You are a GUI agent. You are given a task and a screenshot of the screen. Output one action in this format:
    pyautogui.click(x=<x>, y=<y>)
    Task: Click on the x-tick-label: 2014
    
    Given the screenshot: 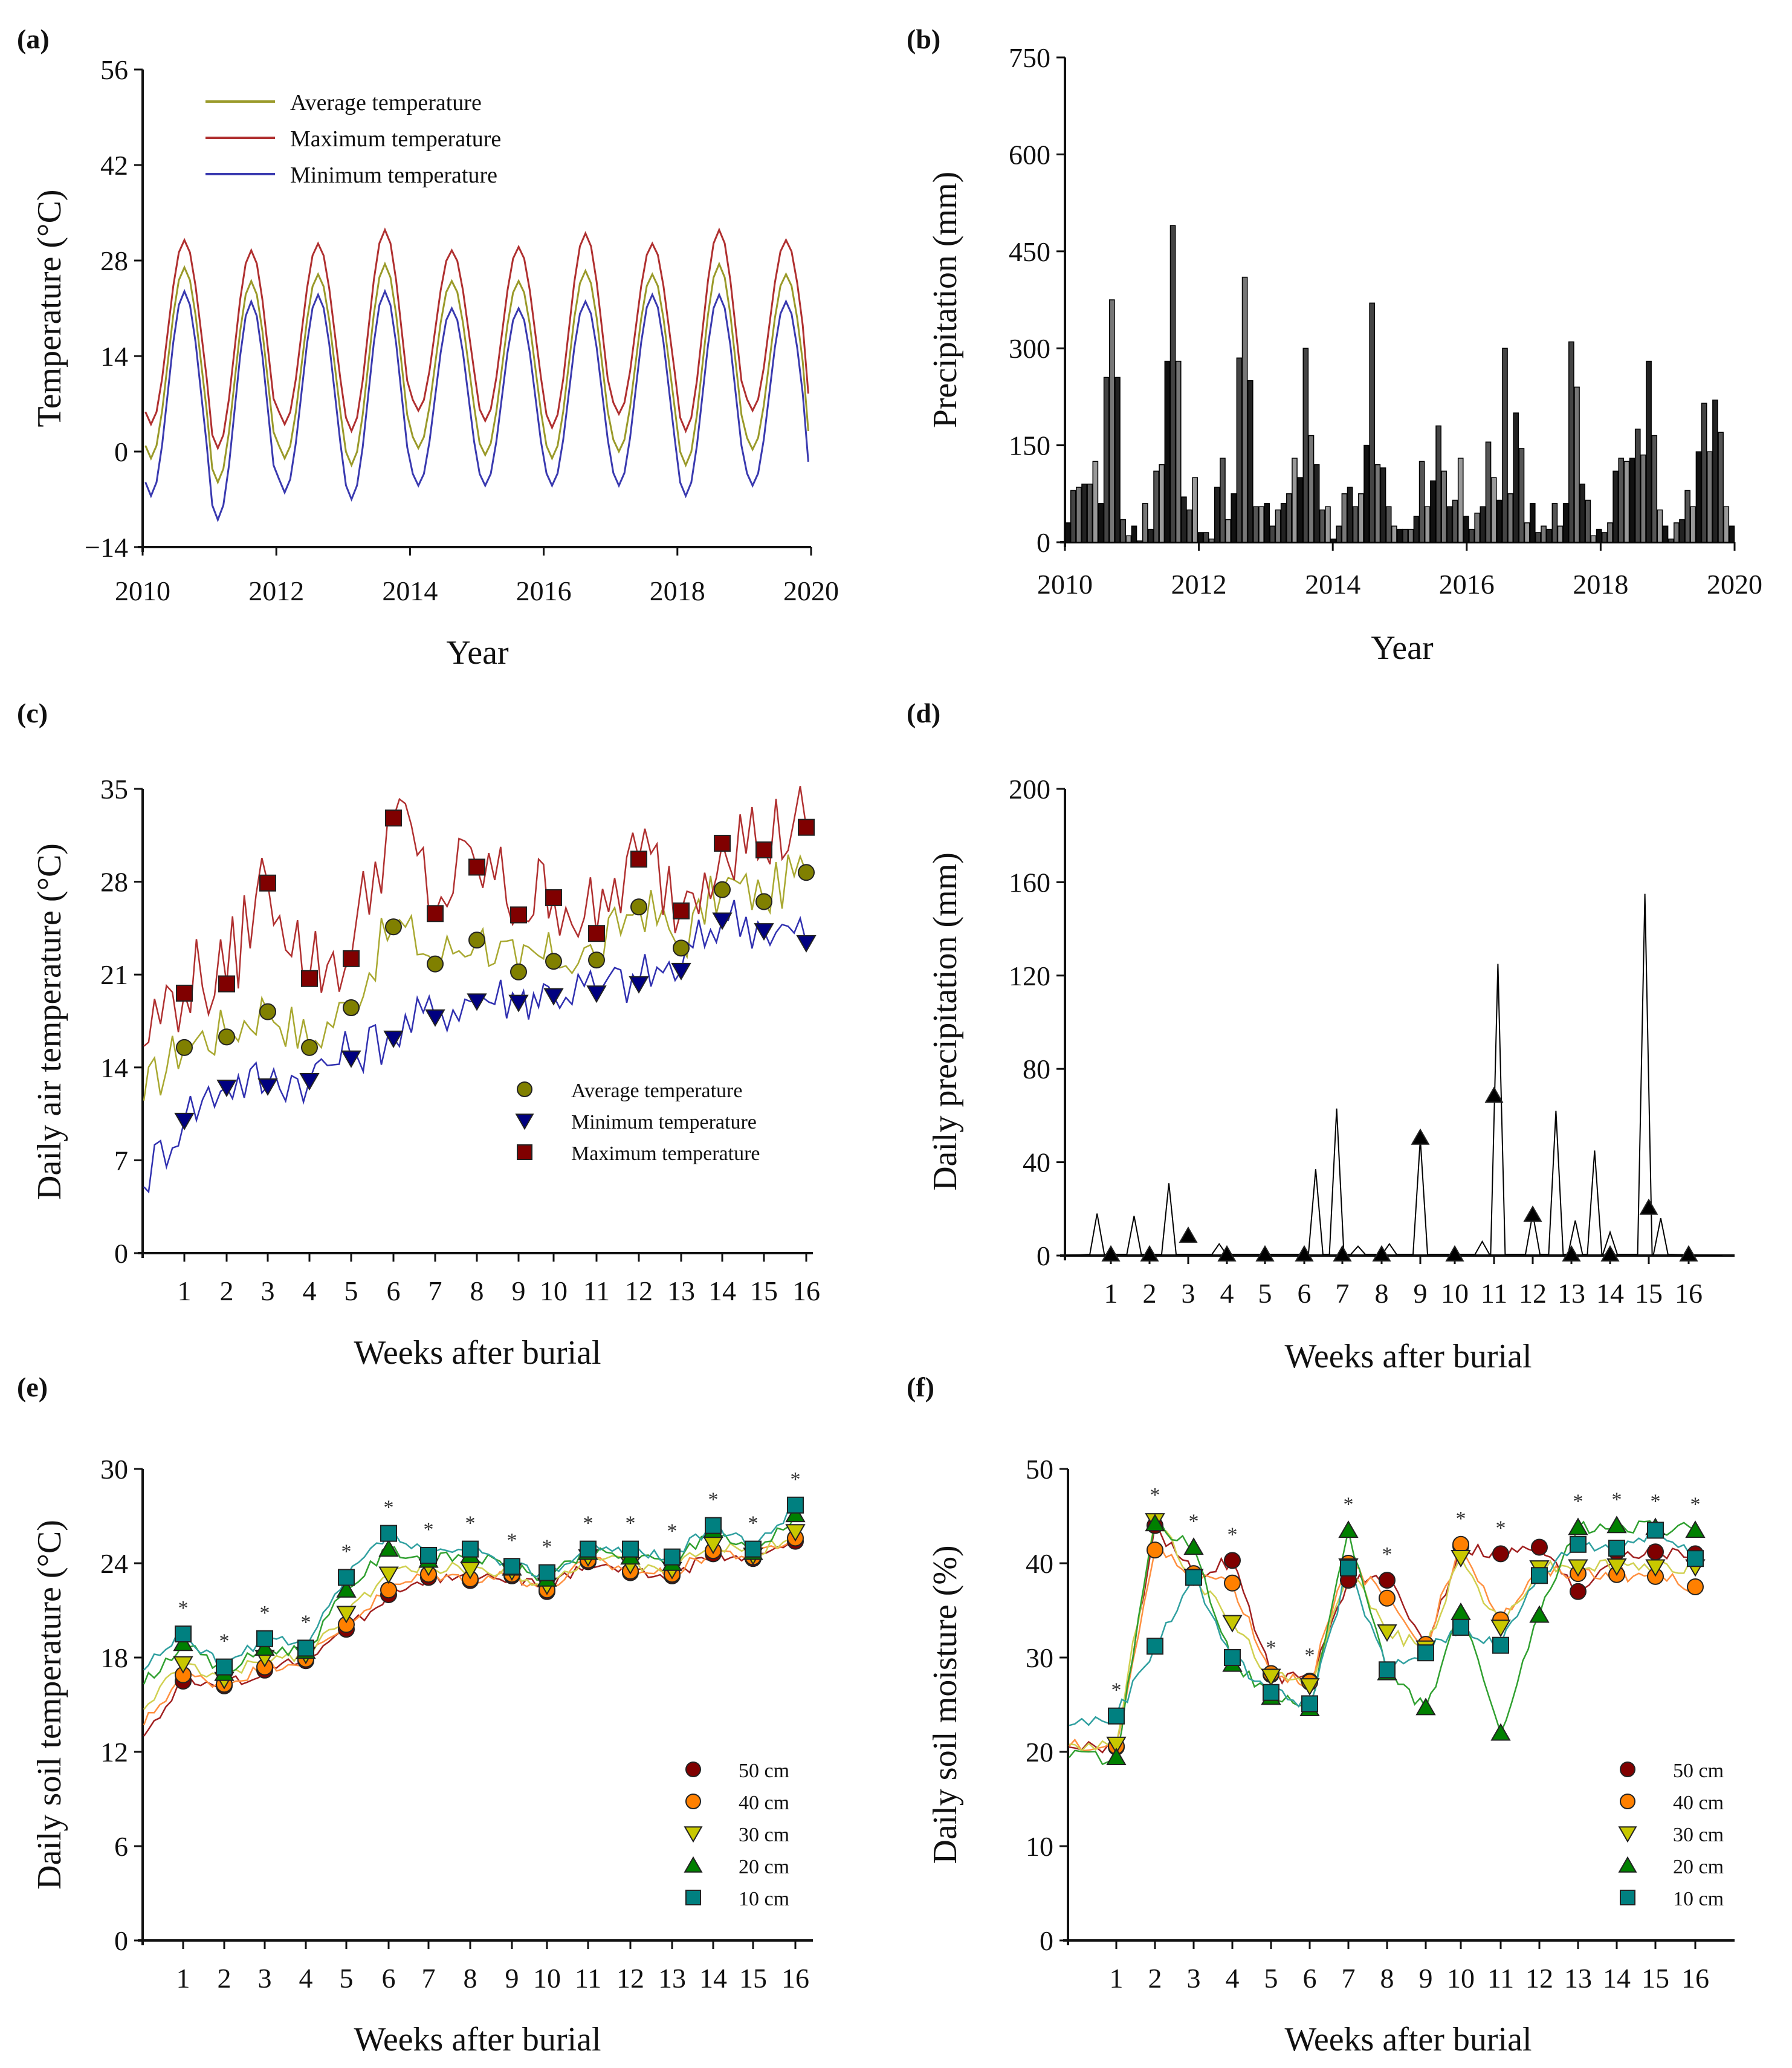 What is the action you would take?
    pyautogui.click(x=410, y=590)
    